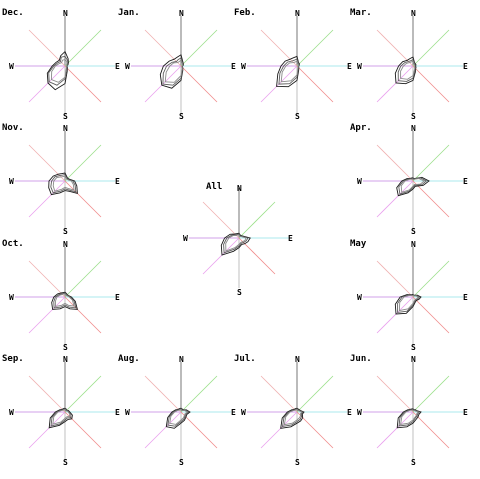 Image resolution: width=480 pixels, height=479 pixels. I want to click on wind-rose-sep: Sep. N S E W, so click(61, 410).